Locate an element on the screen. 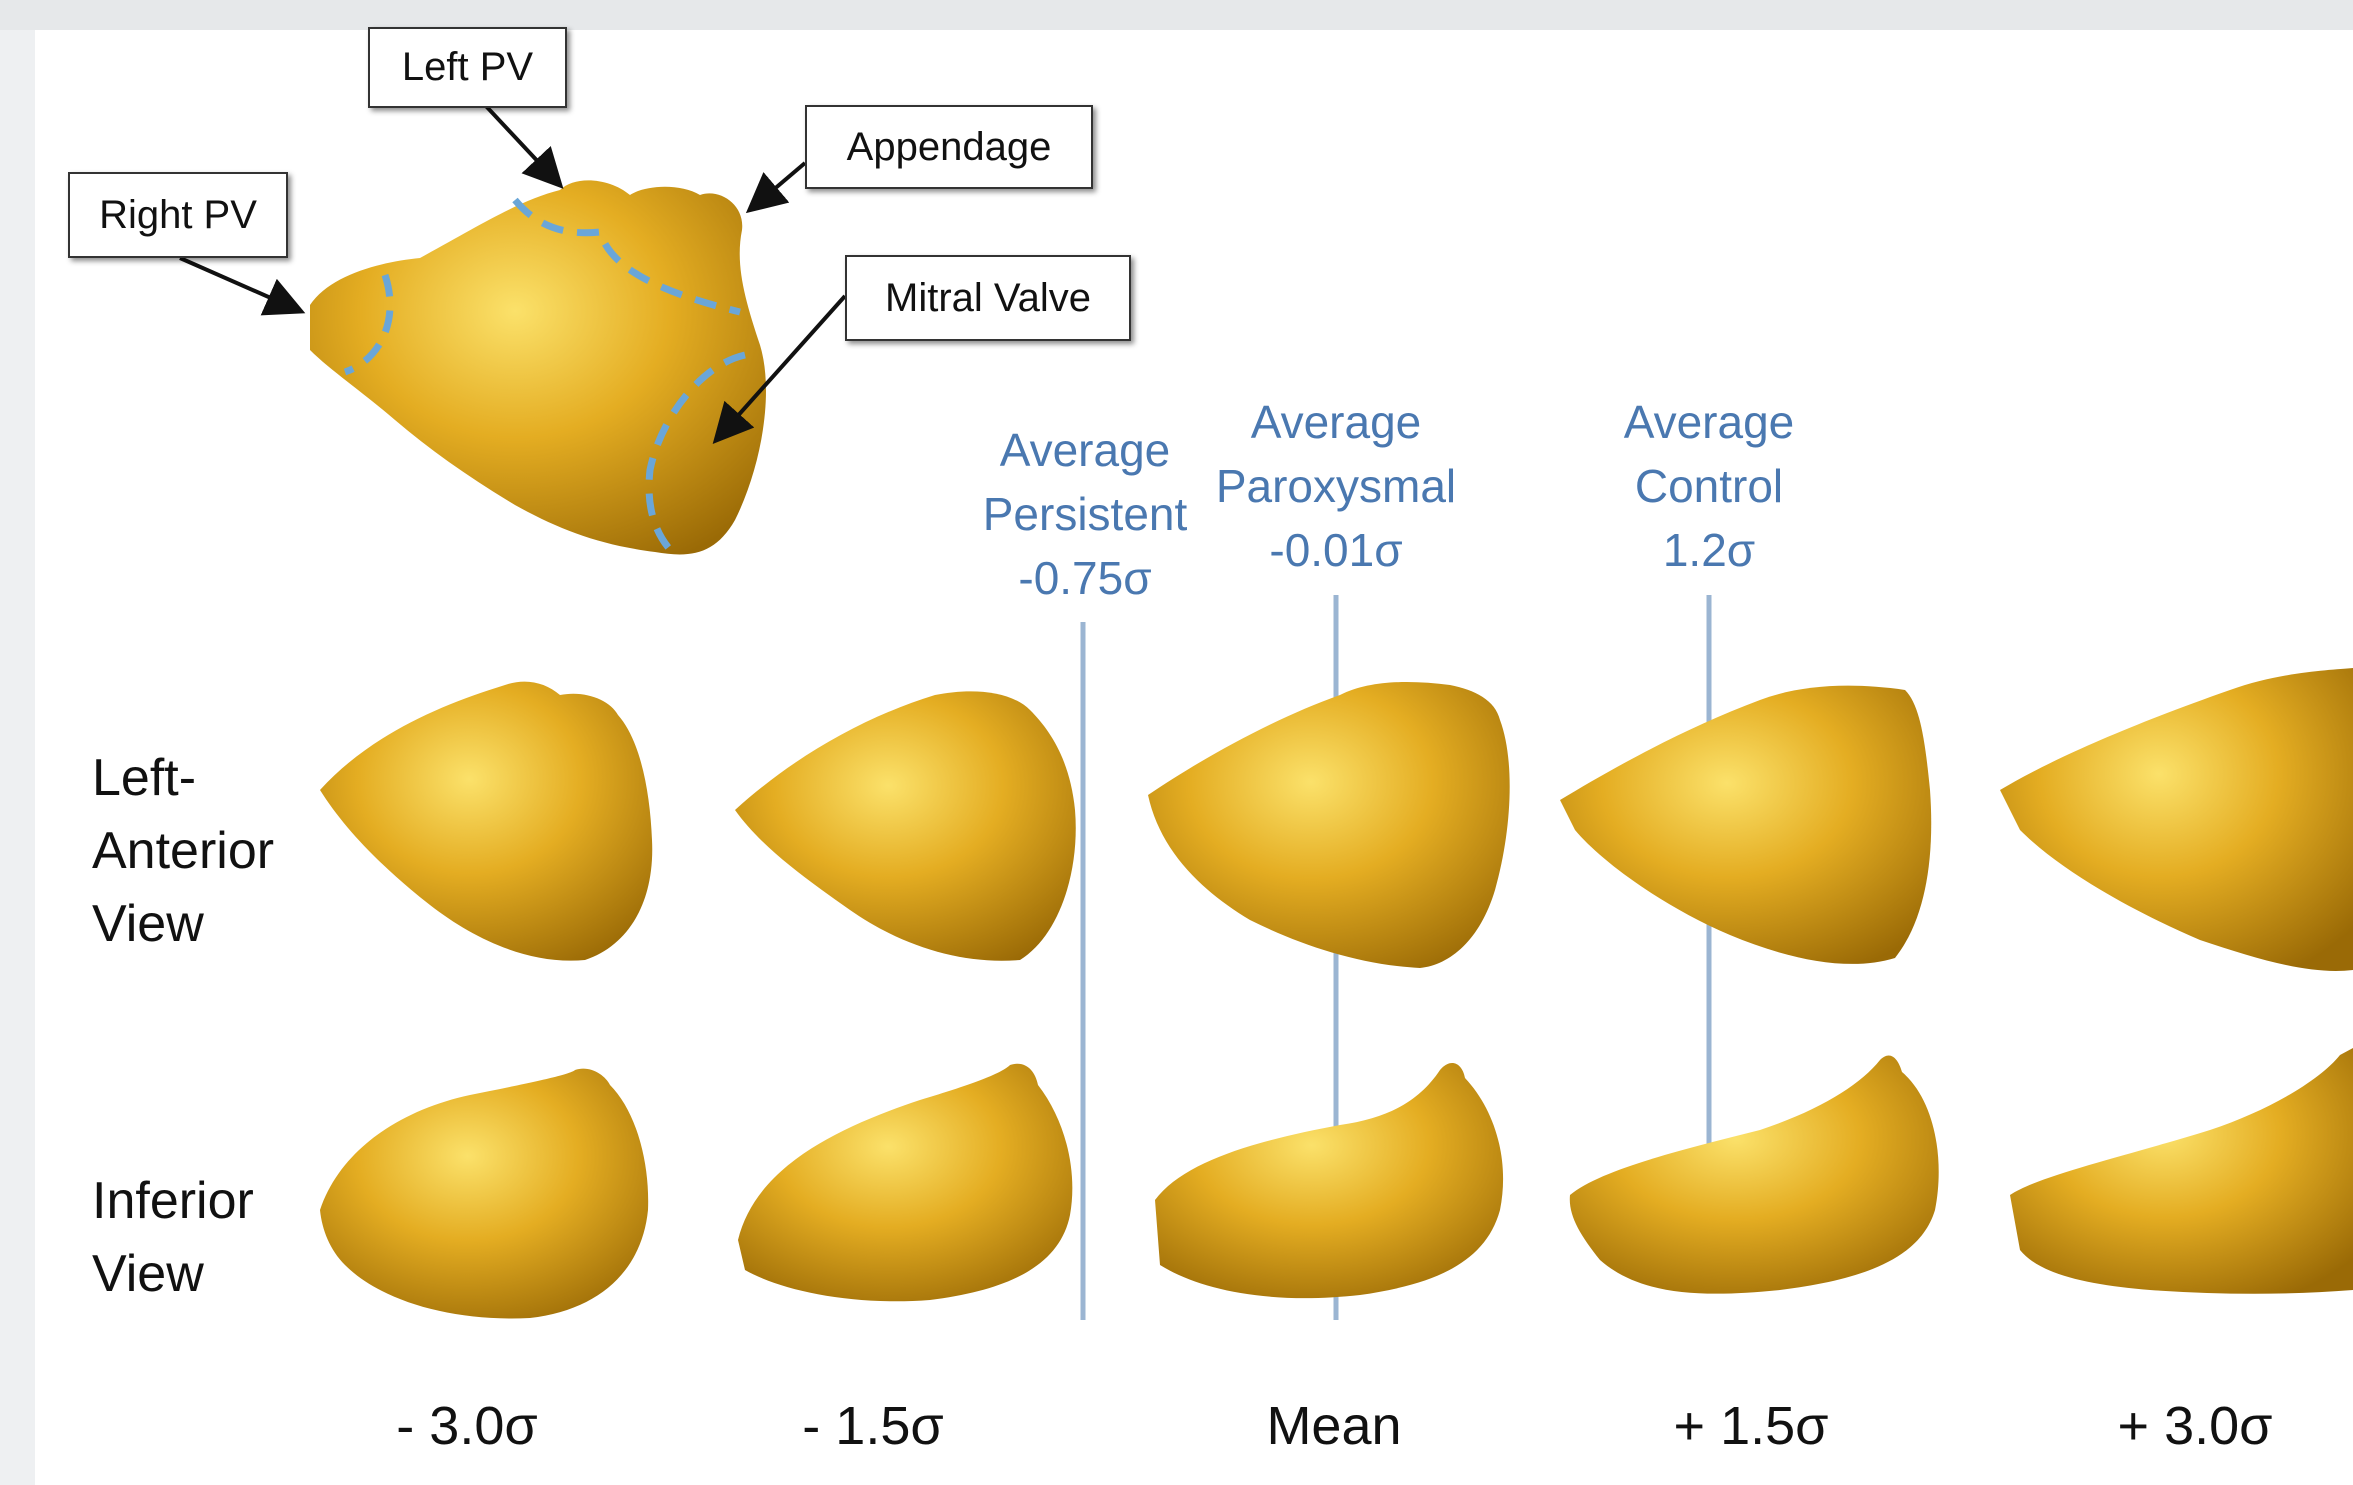  column-label-mean: Mean is located at coordinates (1334, 1426).